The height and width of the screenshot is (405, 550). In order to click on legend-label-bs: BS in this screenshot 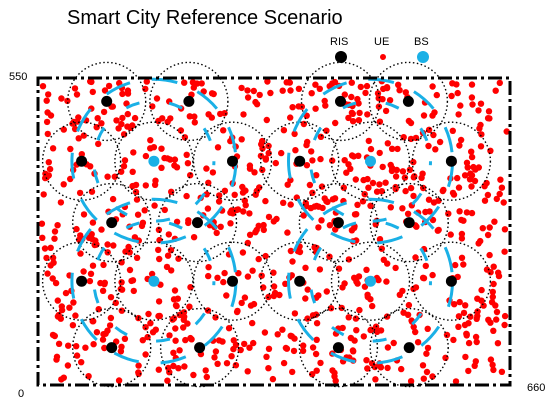, I will do `click(421, 42)`.